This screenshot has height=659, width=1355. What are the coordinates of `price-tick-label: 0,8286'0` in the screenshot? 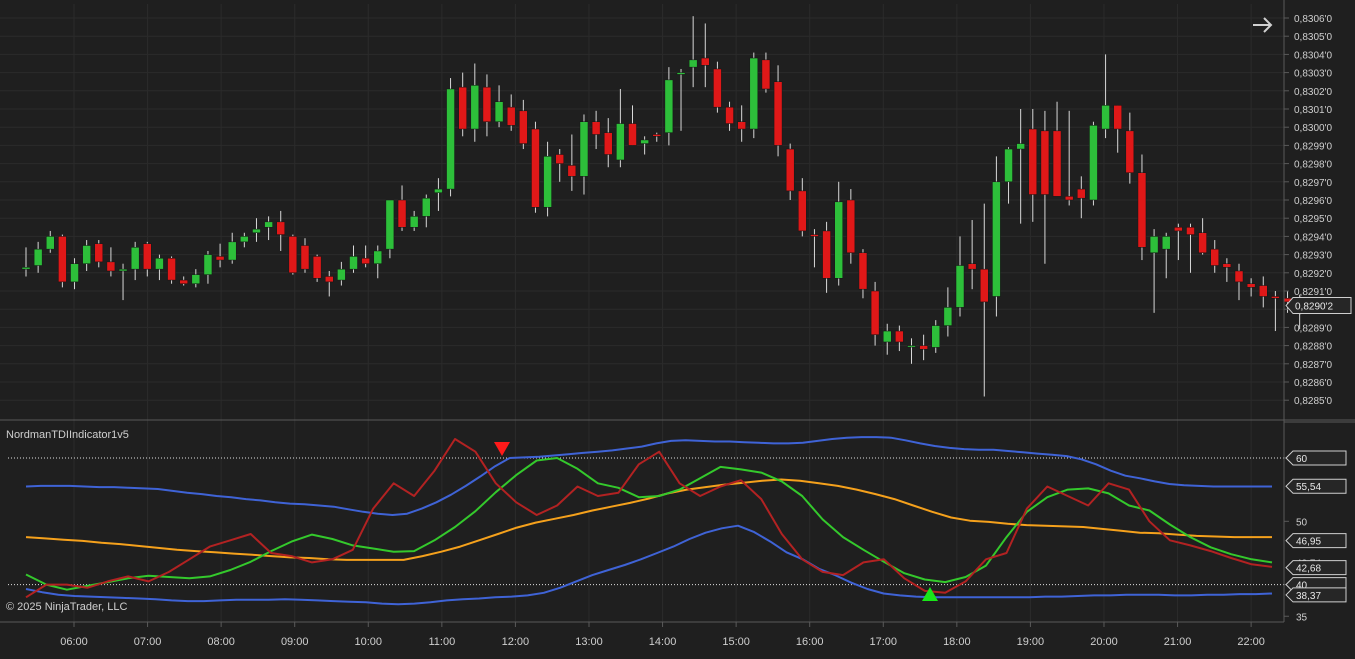 It's located at (1313, 383).